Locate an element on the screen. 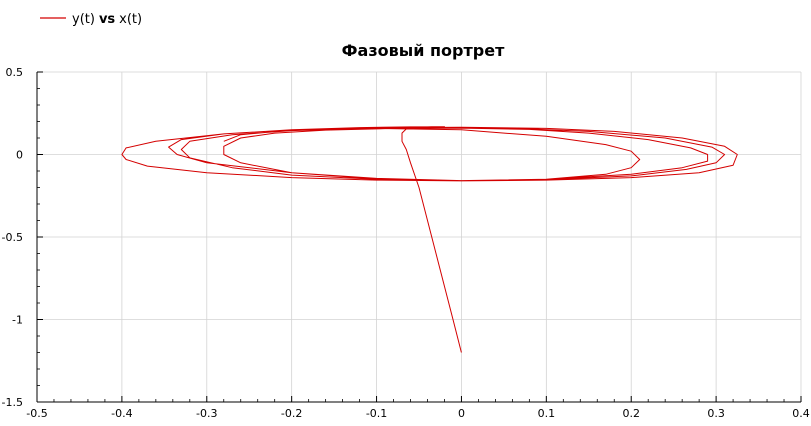 The image size is (811, 426). y-tick-label: -1.5 is located at coordinates (12, 402).